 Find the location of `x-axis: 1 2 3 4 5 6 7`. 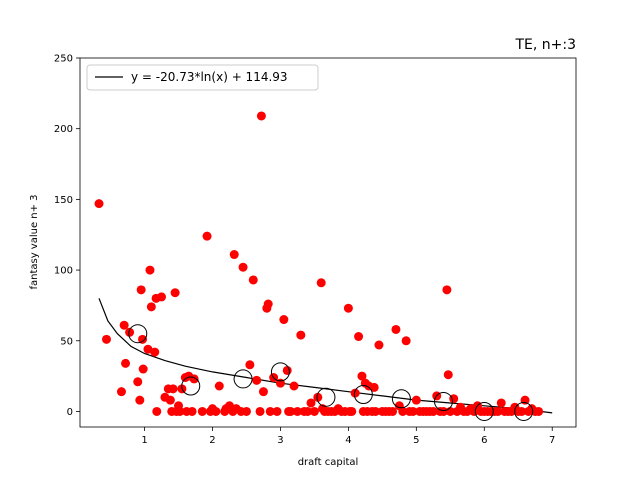

x-axis: 1 2 3 4 5 6 7 is located at coordinates (348, 436).